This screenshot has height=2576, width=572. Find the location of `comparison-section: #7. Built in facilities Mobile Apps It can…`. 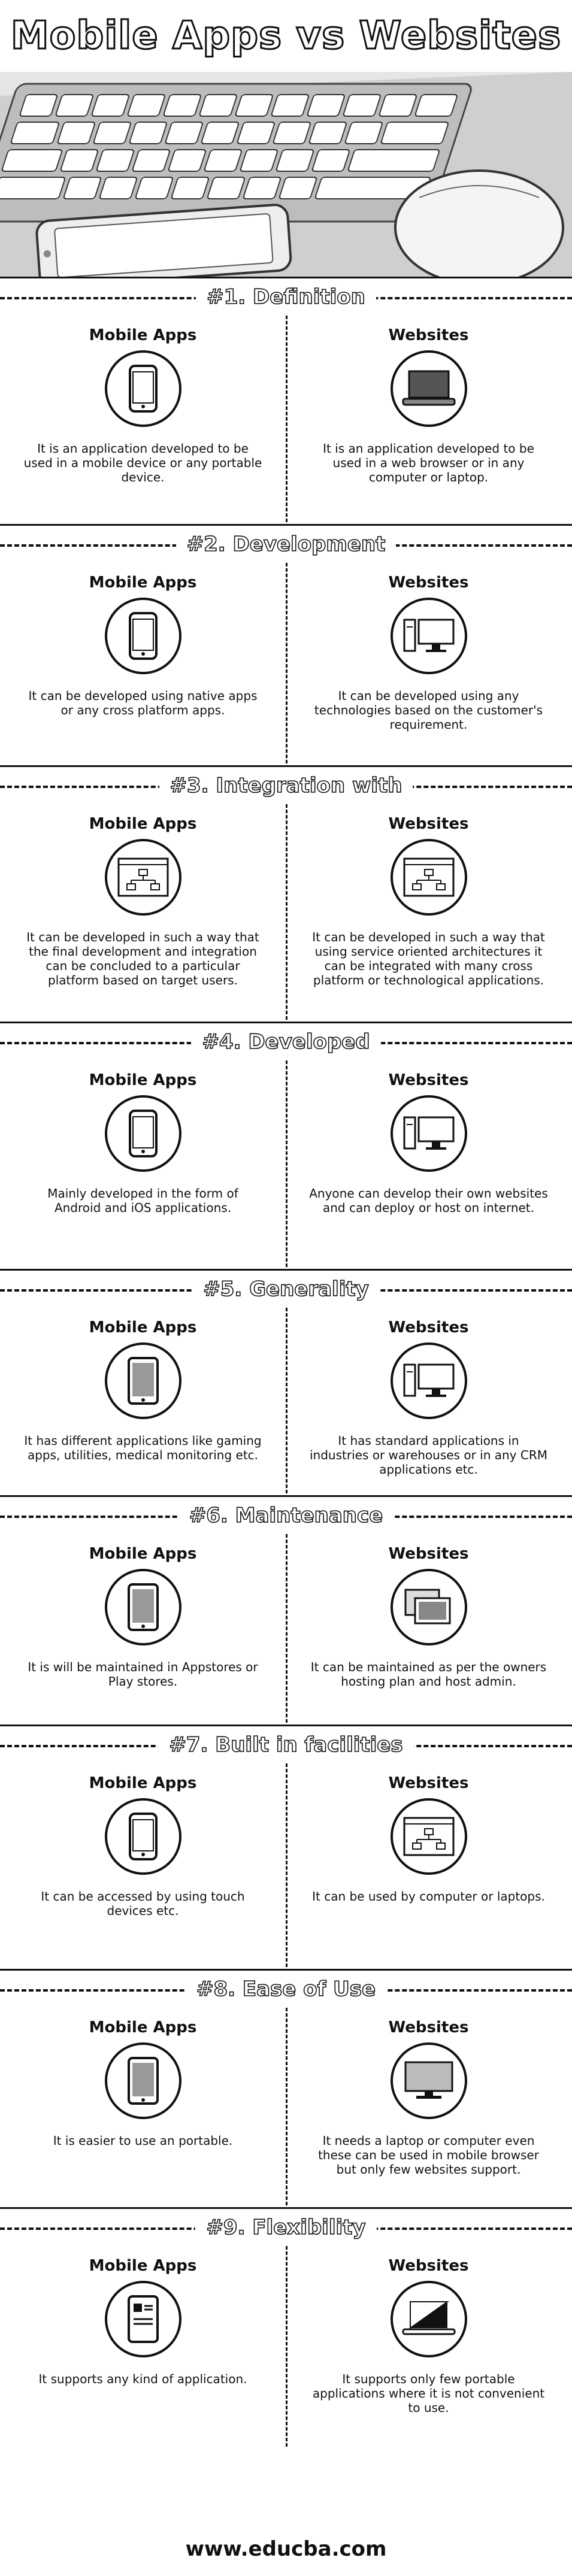

comparison-section: #7. Built in facilities Mobile Apps It can… is located at coordinates (286, 1847).